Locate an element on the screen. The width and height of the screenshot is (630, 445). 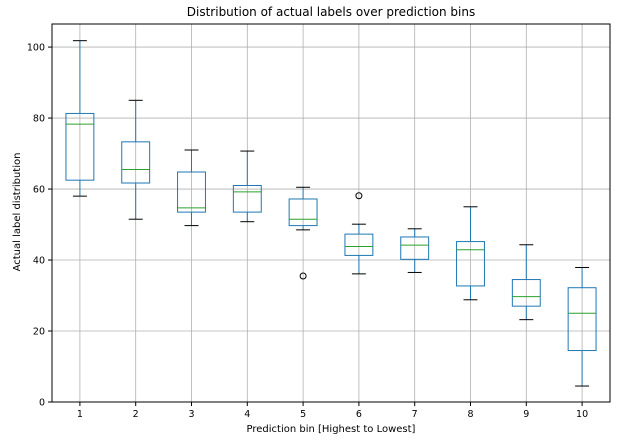
y-tick-label: 60 is located at coordinates (39, 190).